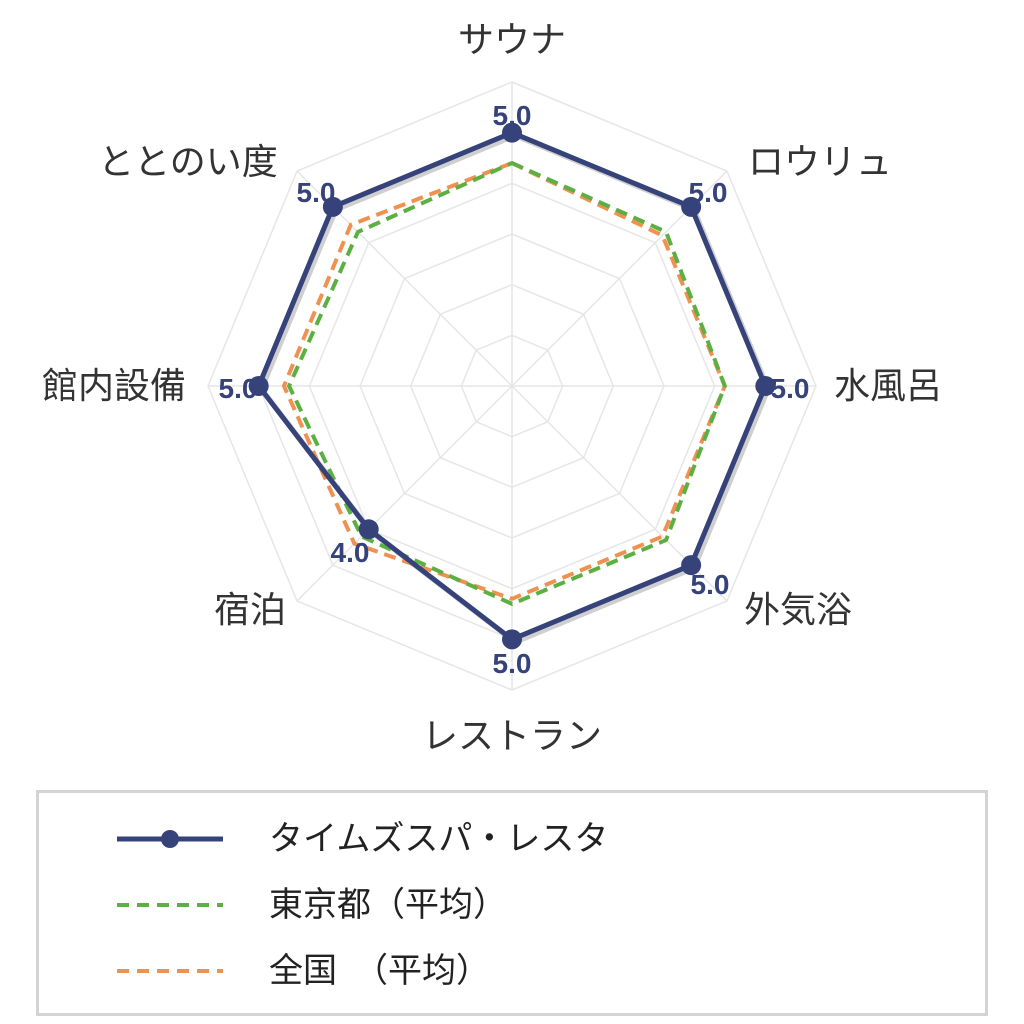  Describe the element at coordinates (512, 40) in the screenshot. I see `axis-label-0: サウナ` at that location.